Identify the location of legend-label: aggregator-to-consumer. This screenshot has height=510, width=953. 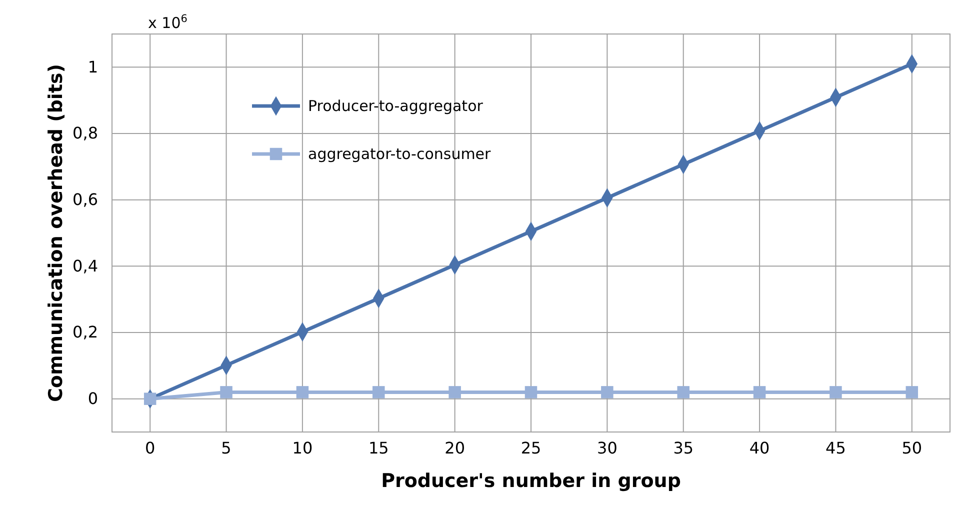
(400, 154).